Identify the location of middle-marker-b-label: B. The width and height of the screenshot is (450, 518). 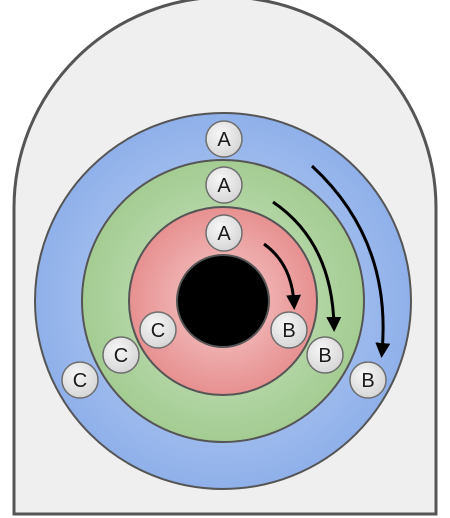
(324, 356).